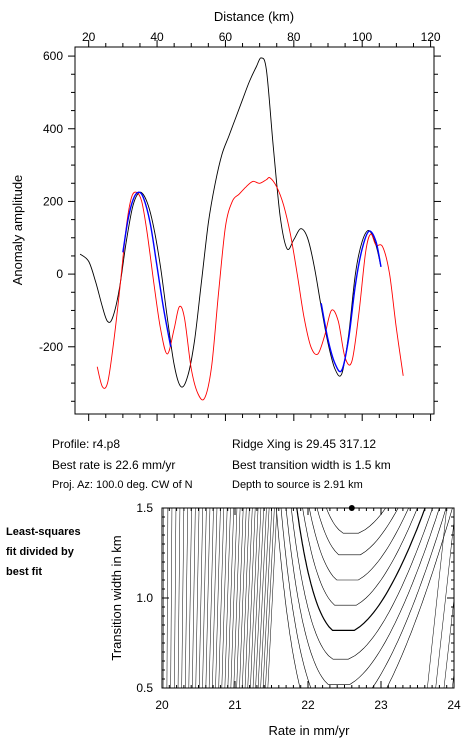  Describe the element at coordinates (351, 508) in the screenshot. I see `best-fit-point` at that location.